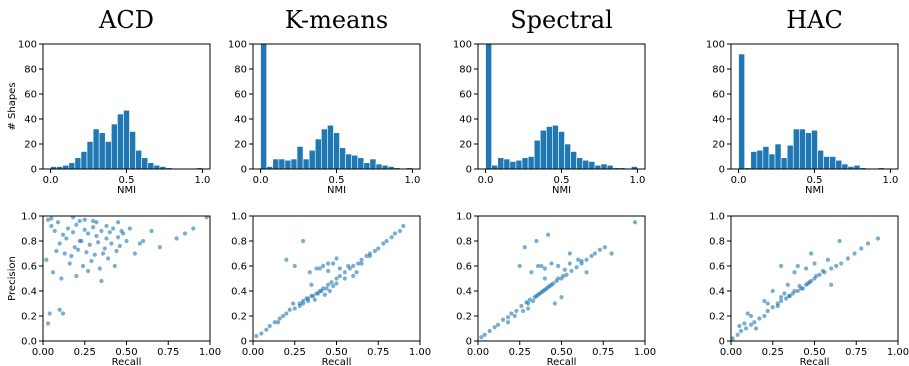 The image size is (909, 366). What do you see at coordinates (29, 242) in the screenshot?
I see `y-tick-label: 0.8` at bounding box center [29, 242].